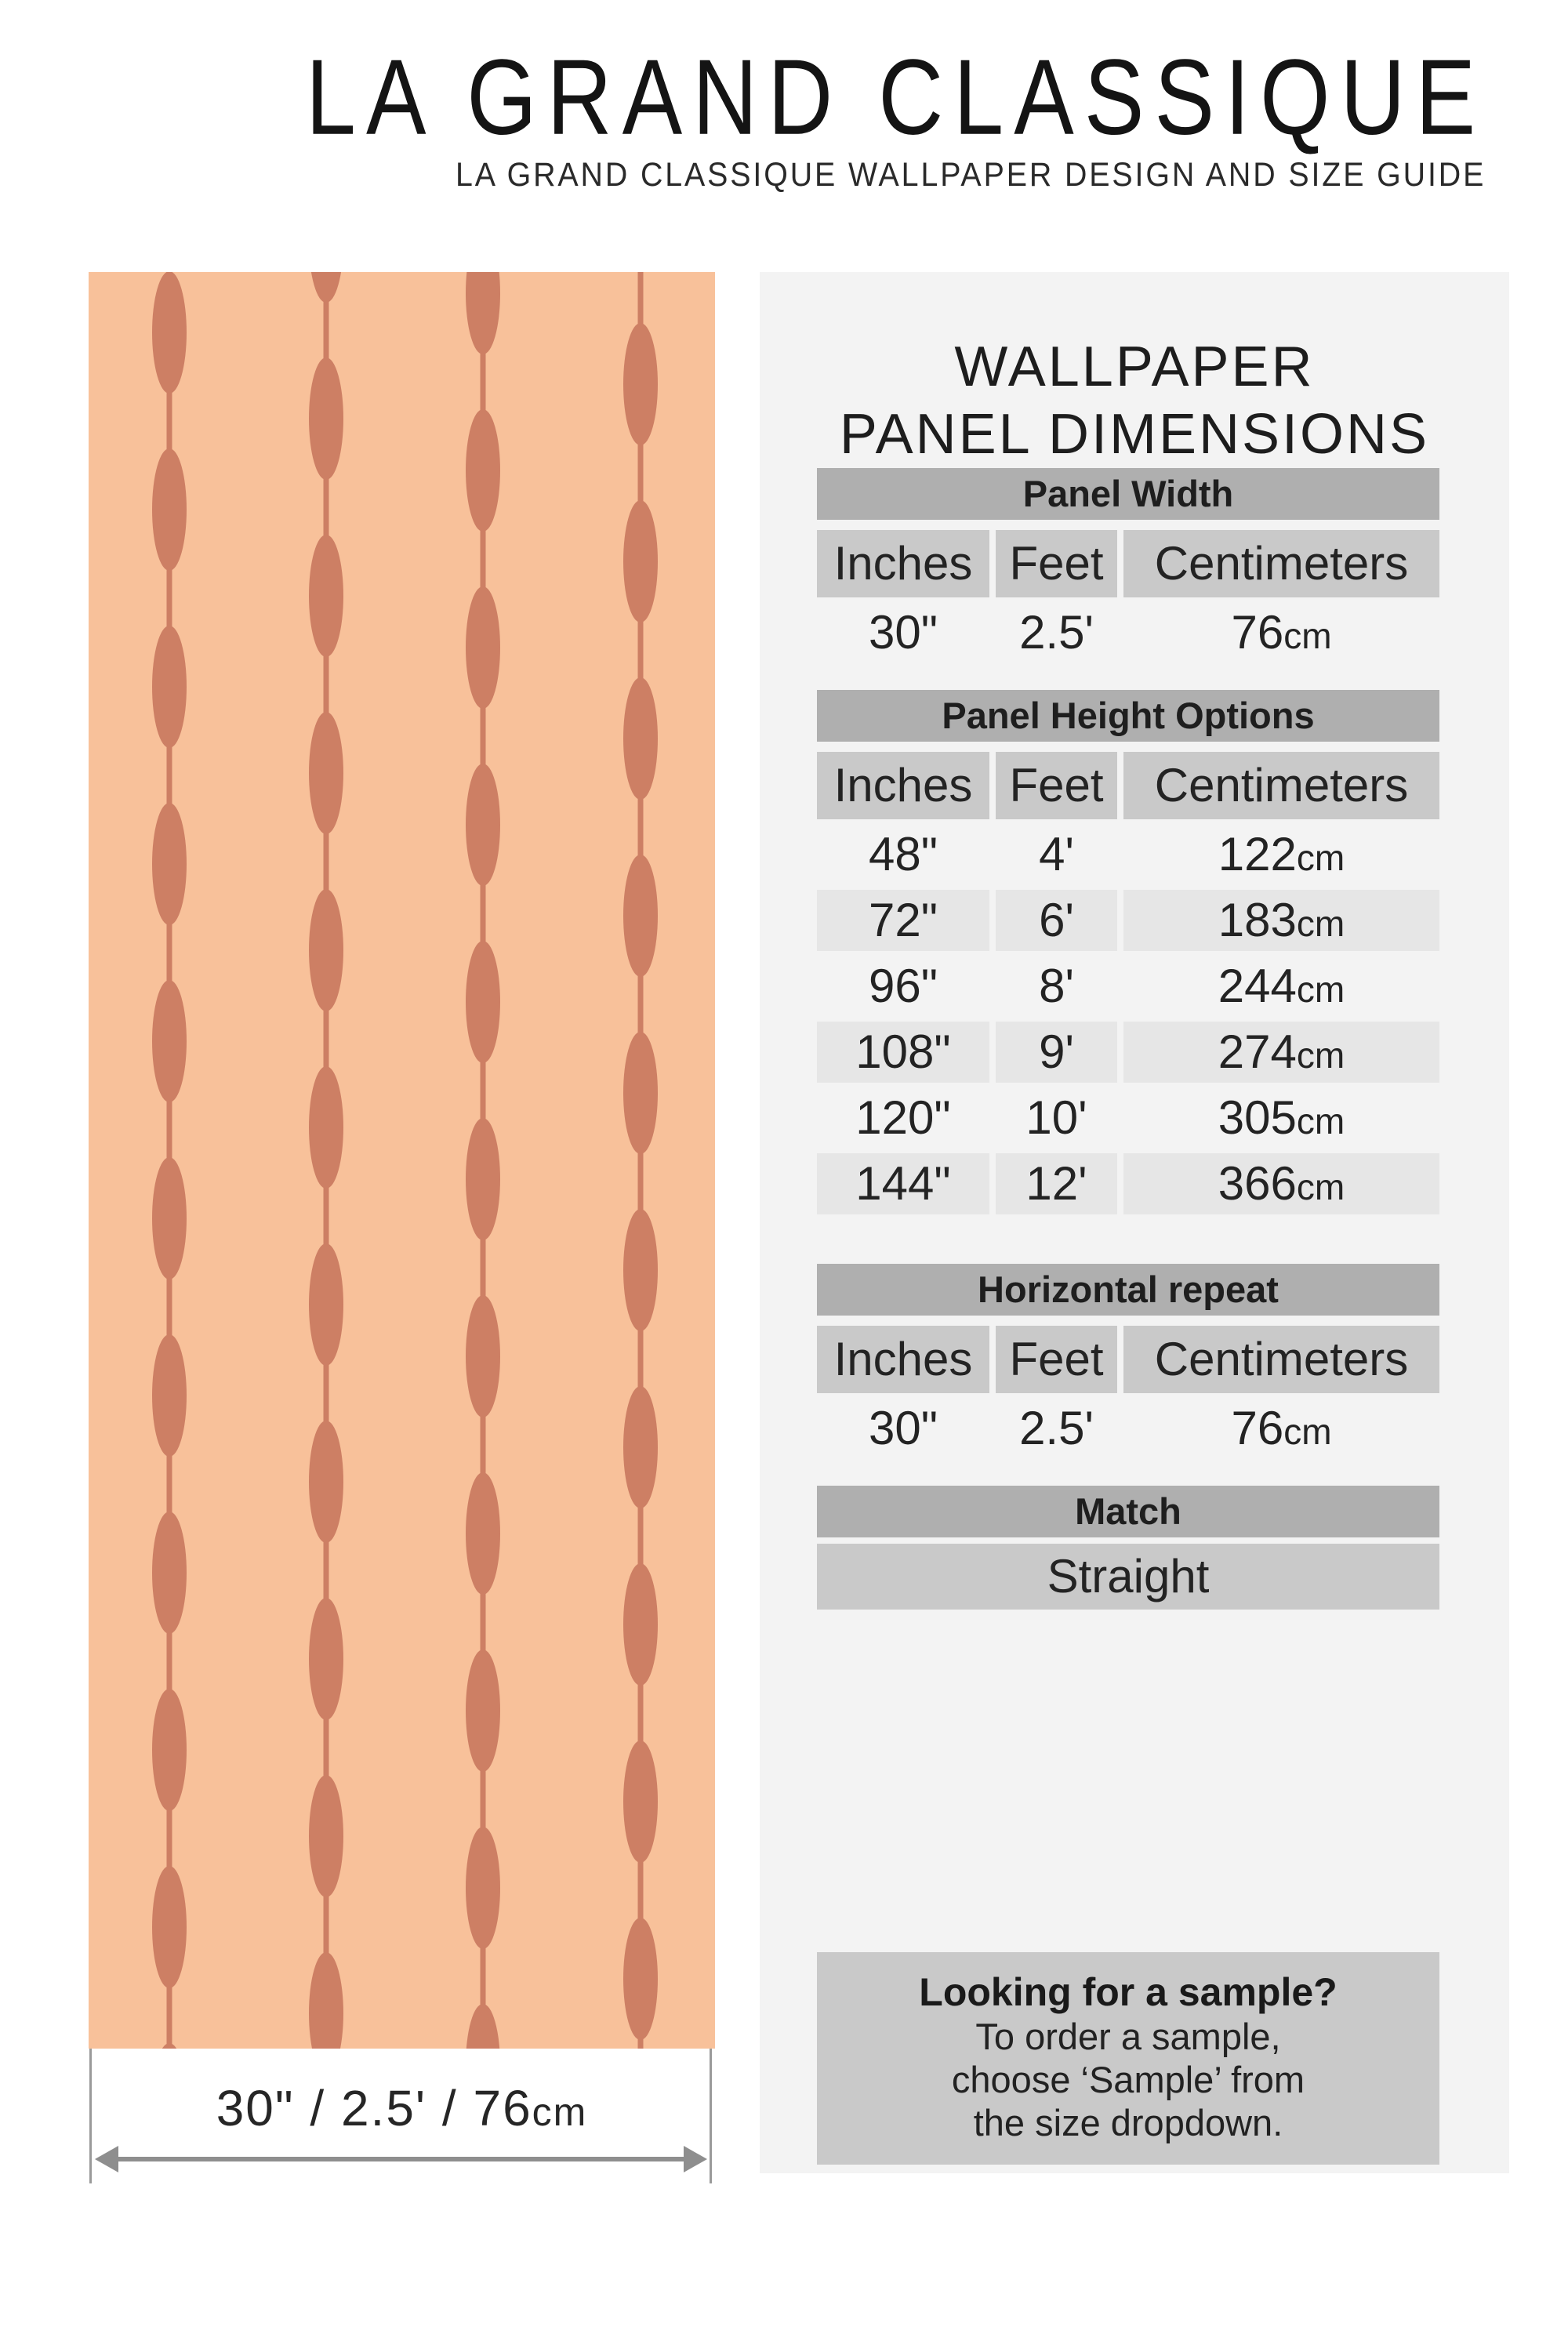 The height and width of the screenshot is (2352, 1568). What do you see at coordinates (1128, 1052) in the screenshot?
I see `table-row: 108" 9' 274cm` at bounding box center [1128, 1052].